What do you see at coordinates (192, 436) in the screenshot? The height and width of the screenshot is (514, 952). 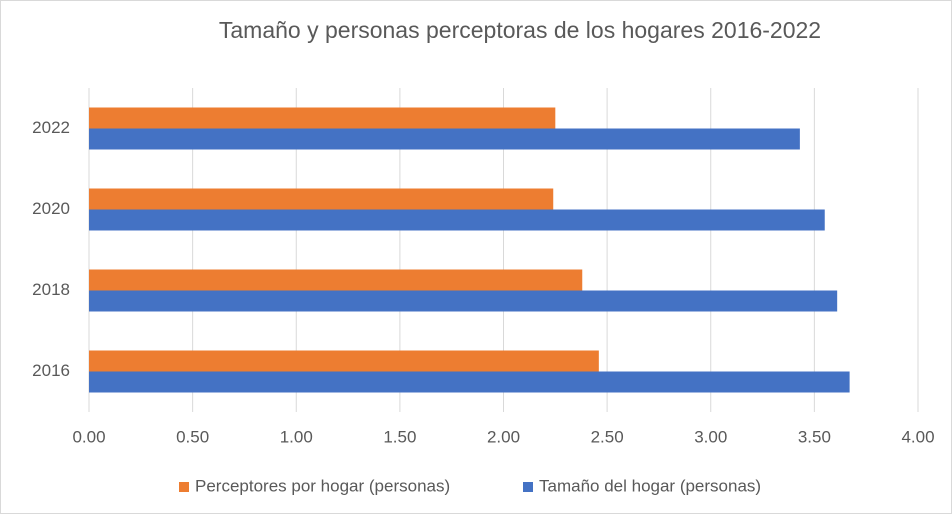 I see `x-tick-label: 0.50` at bounding box center [192, 436].